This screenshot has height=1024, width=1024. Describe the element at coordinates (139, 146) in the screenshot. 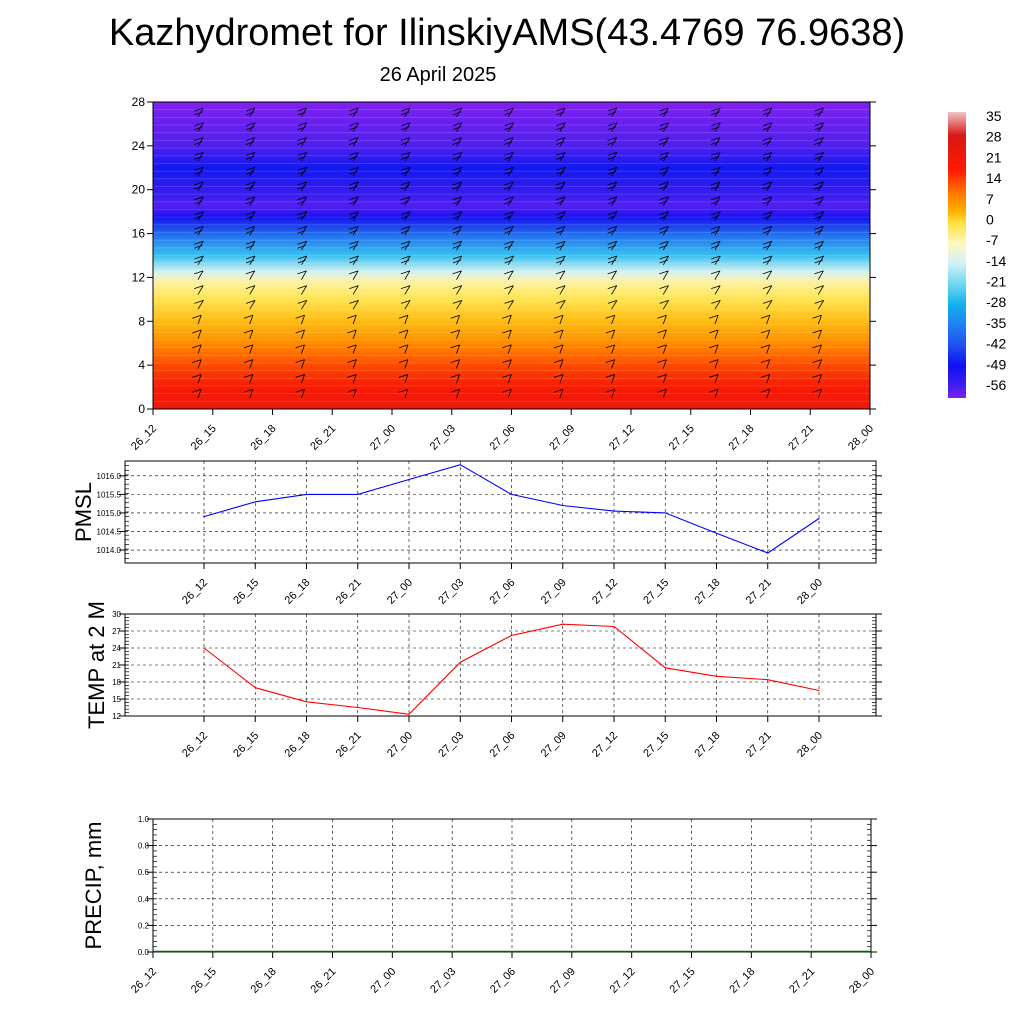

I see `y-tick-label: 24` at that location.